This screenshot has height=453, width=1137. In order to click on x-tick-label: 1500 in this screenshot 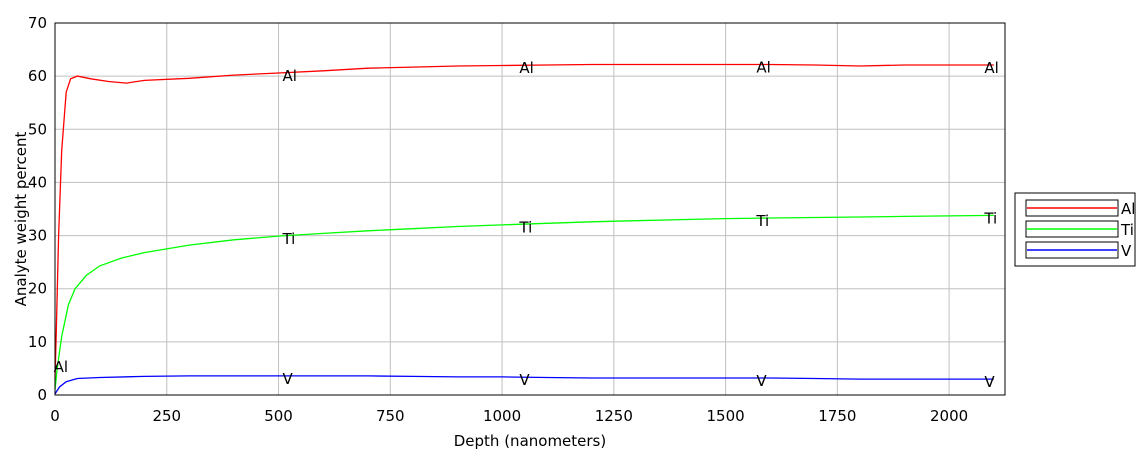, I will do `click(725, 416)`.